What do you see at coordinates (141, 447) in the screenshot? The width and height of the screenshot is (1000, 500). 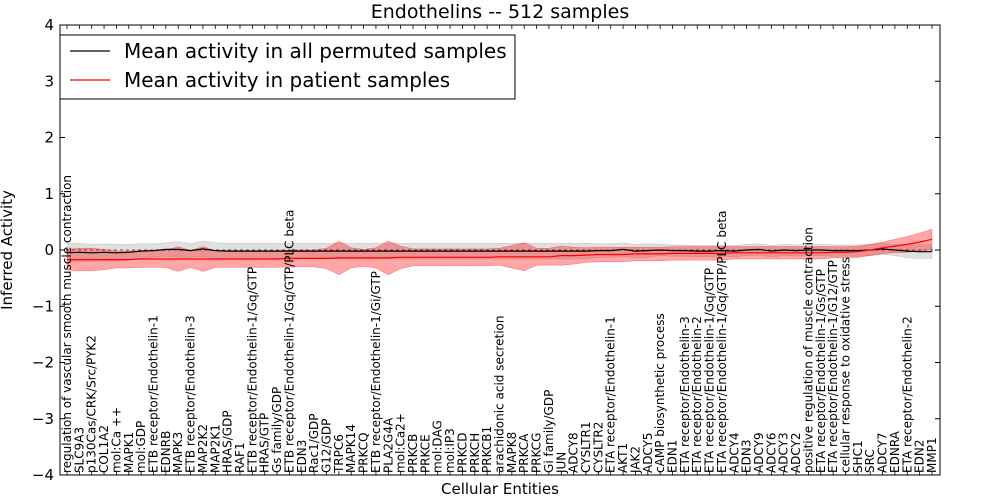 I see `x-tick-label: mol:GDP` at bounding box center [141, 447].